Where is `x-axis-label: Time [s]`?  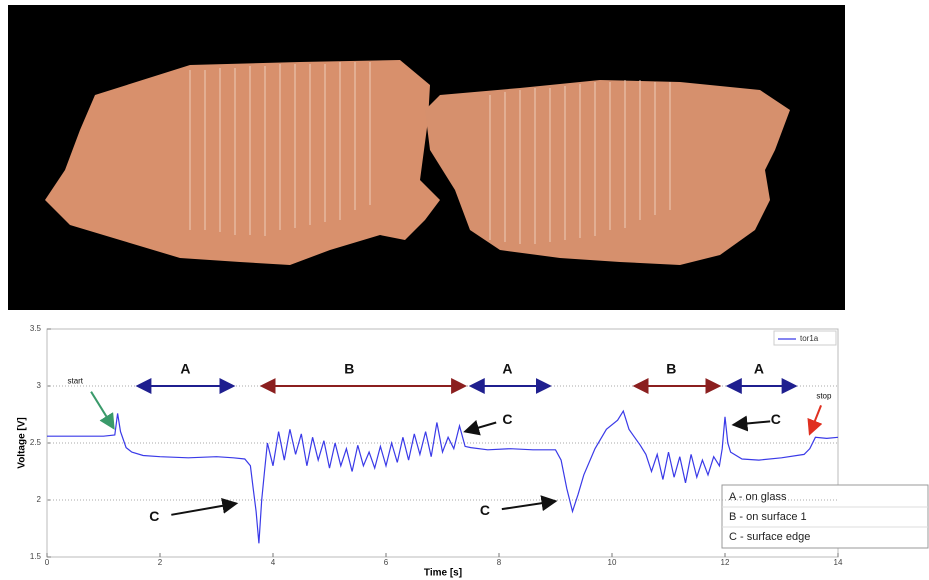 x-axis-label: Time [s] is located at coordinates (443, 573).